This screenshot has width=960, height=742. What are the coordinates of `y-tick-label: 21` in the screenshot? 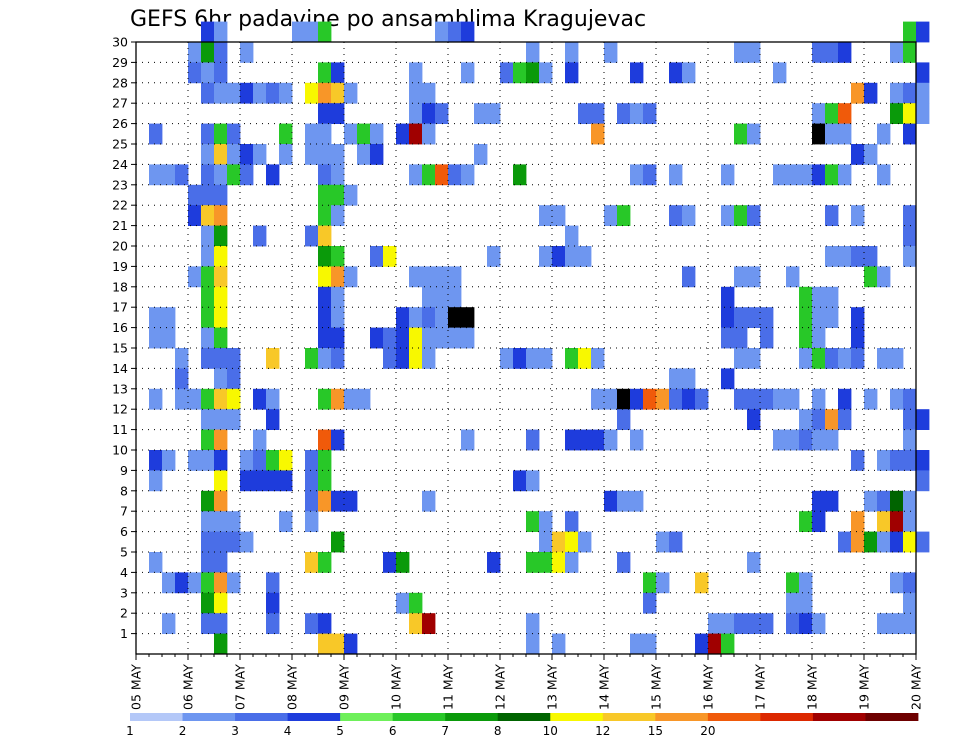 It's located at (120, 225).